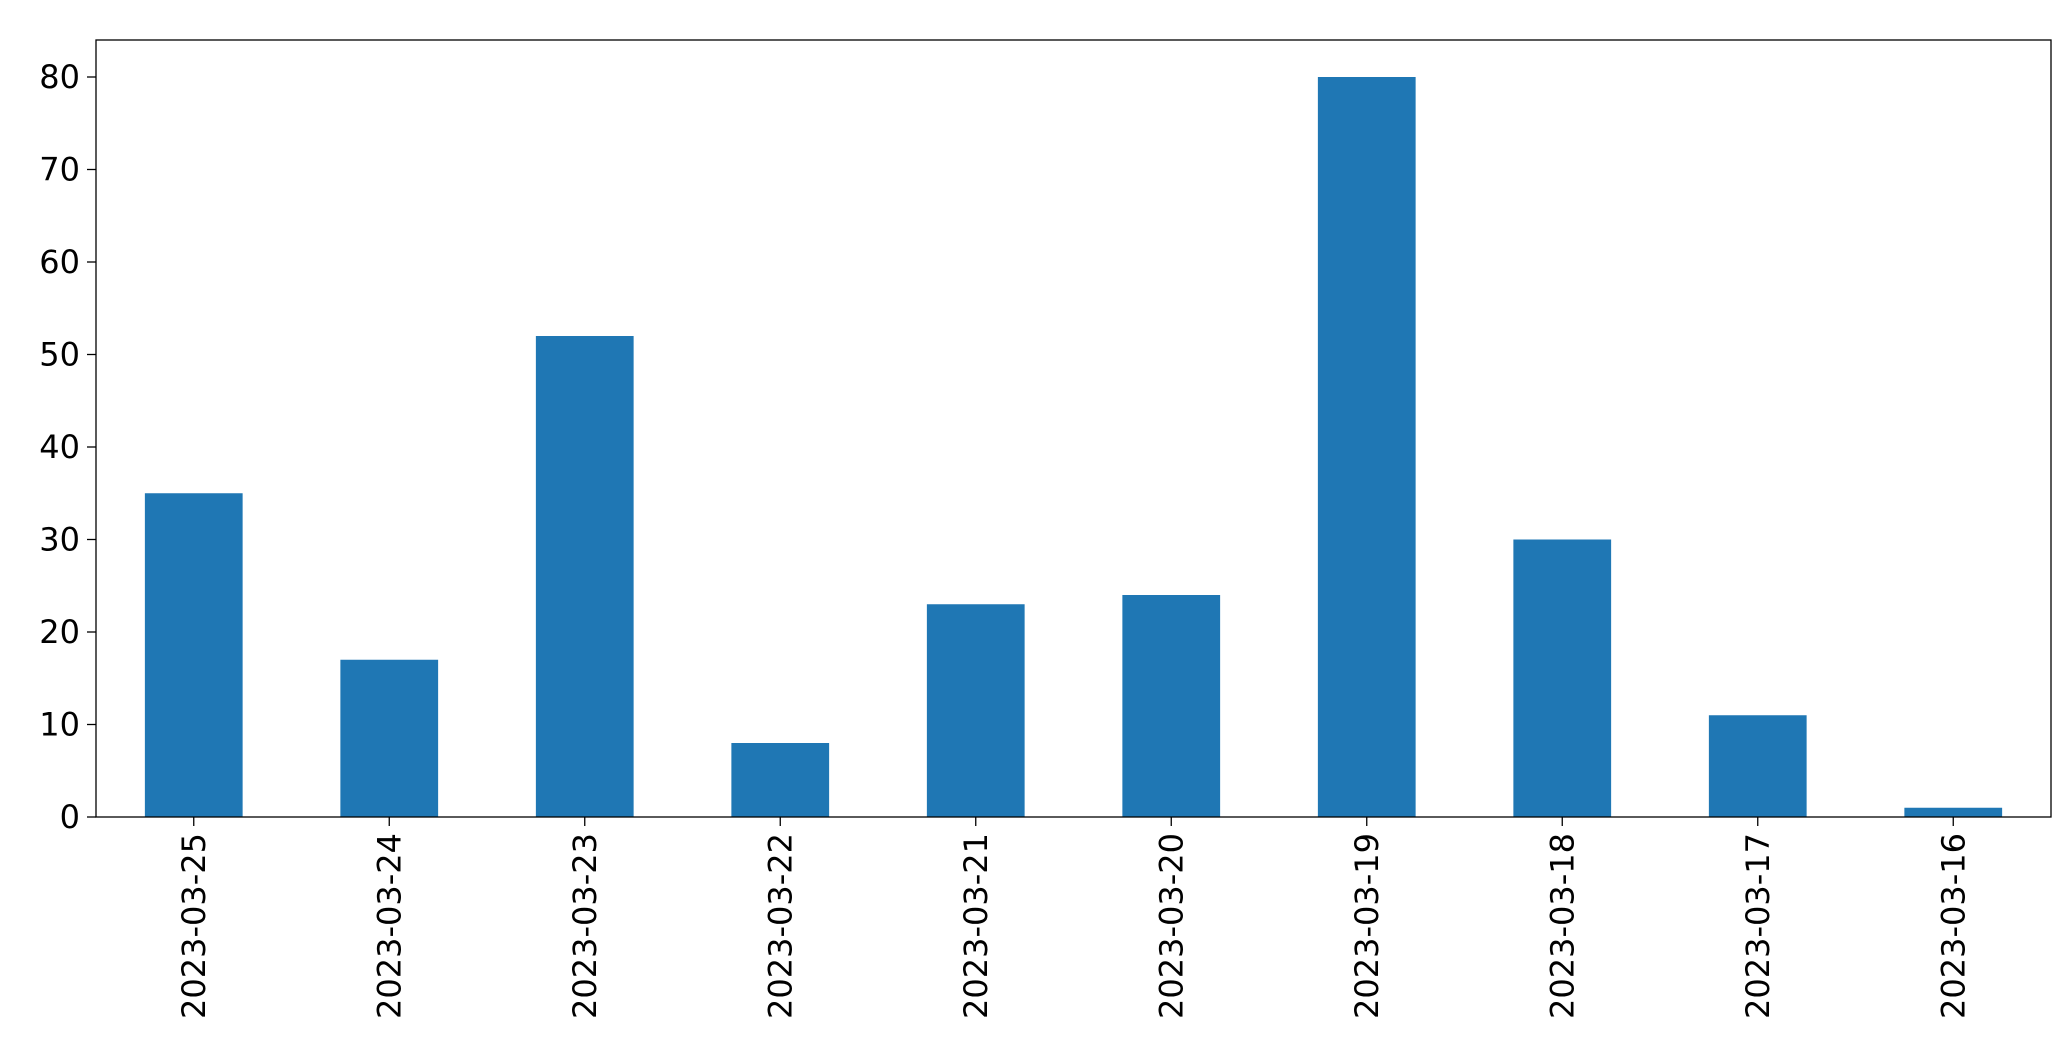  I want to click on y-tick-label: 80, so click(59, 77).